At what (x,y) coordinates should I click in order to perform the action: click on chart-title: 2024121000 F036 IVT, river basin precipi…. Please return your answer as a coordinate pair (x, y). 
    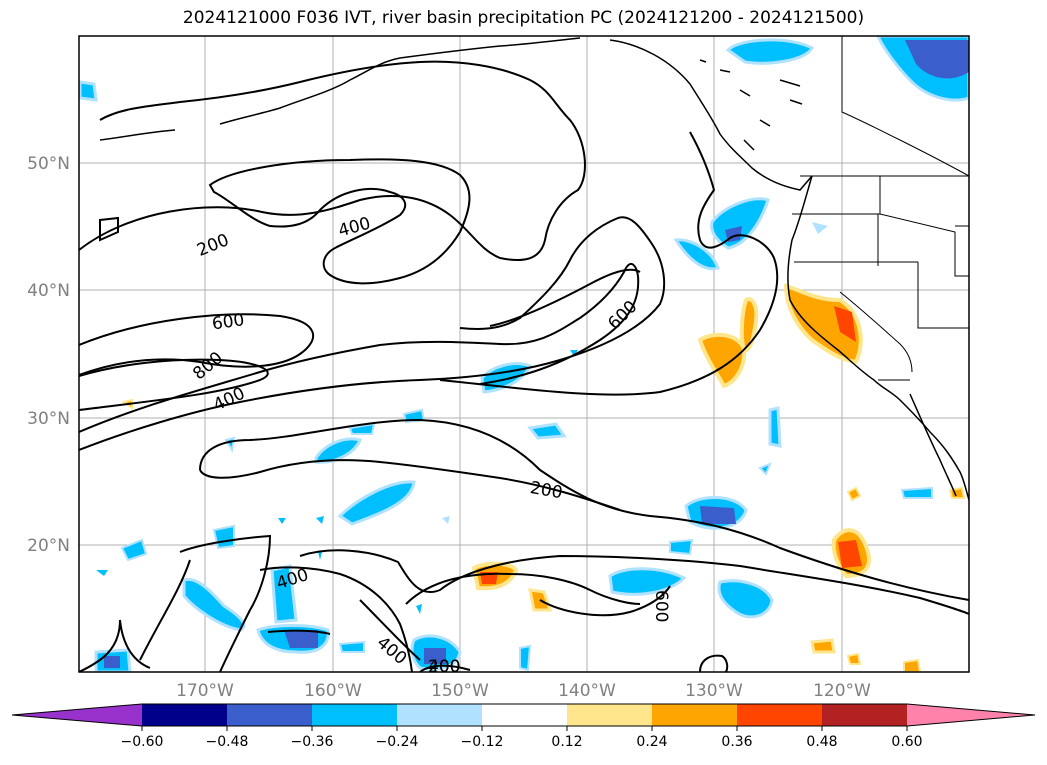
    Looking at the image, I should click on (523, 18).